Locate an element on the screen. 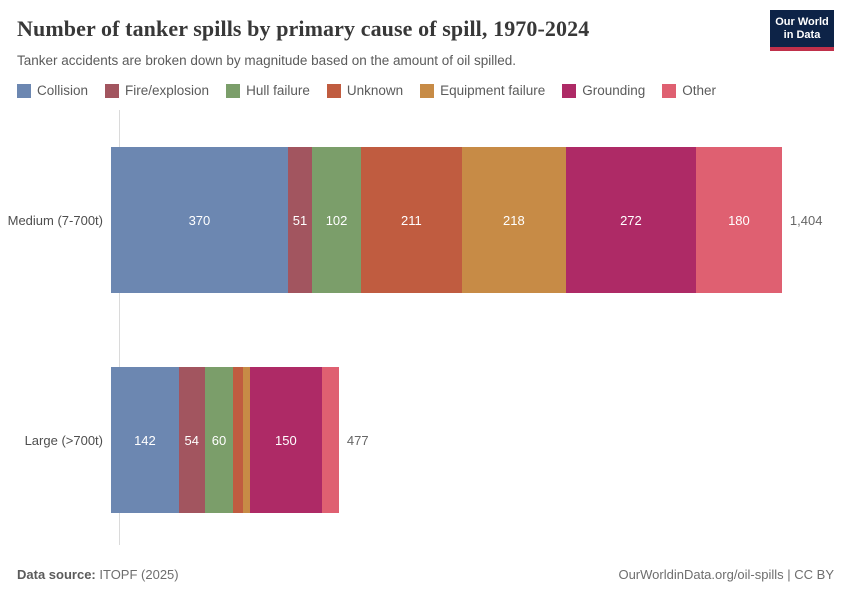 This screenshot has height=600, width=850. segment-value-label: 142 is located at coordinates (145, 440).